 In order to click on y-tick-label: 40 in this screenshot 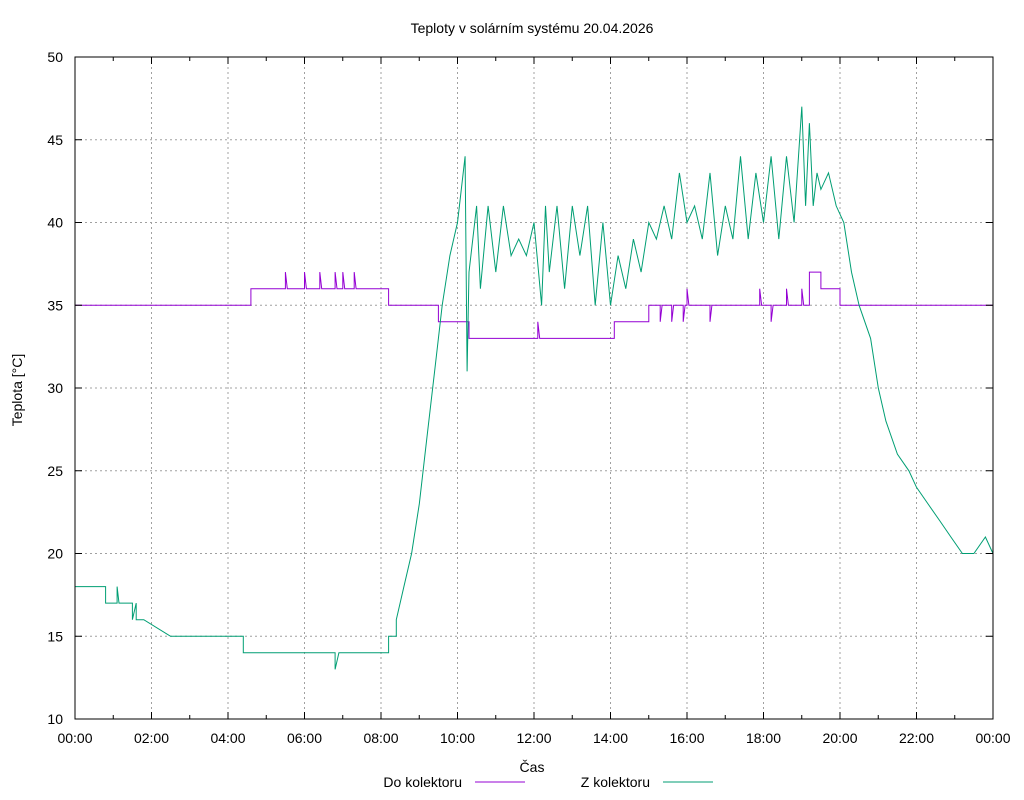, I will do `click(55, 223)`.